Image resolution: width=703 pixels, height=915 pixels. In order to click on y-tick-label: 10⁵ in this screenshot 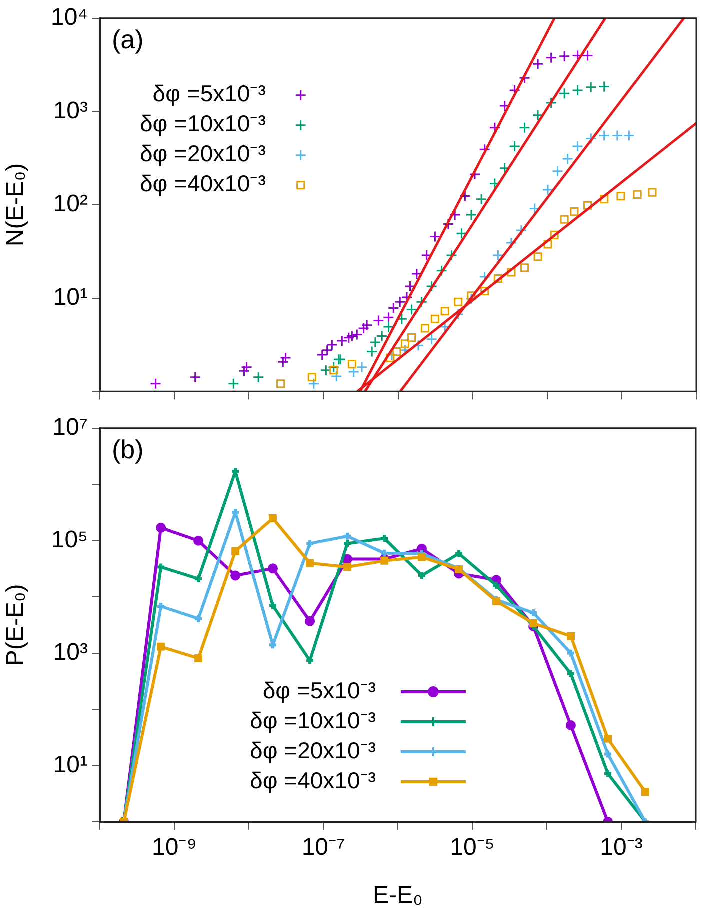, I will do `click(69, 540)`.